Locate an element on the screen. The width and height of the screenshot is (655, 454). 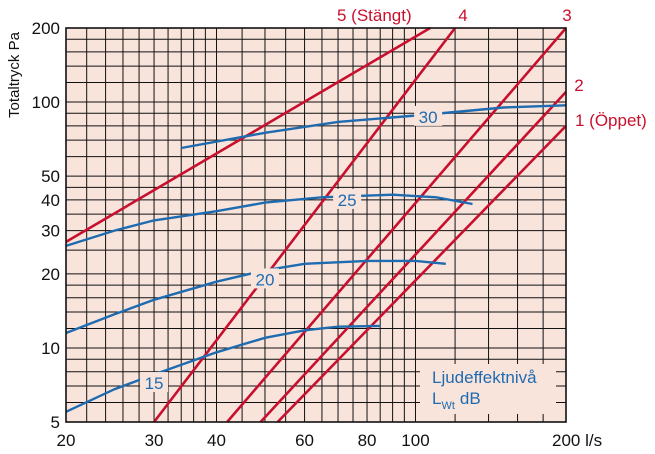
sound-level-label: 20 is located at coordinates (265, 279).